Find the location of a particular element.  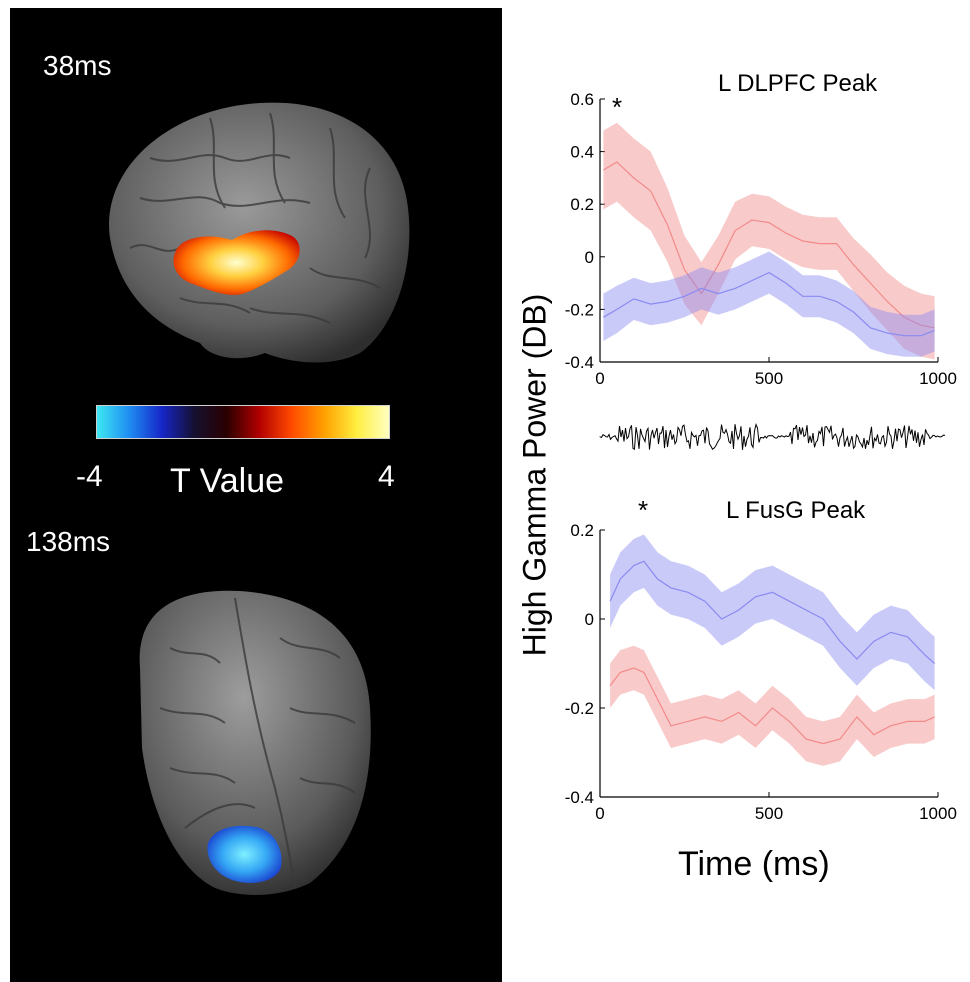

chart-top: 0.60.40.20-0.2-0.40 500 1000 is located at coordinates (761, 239).